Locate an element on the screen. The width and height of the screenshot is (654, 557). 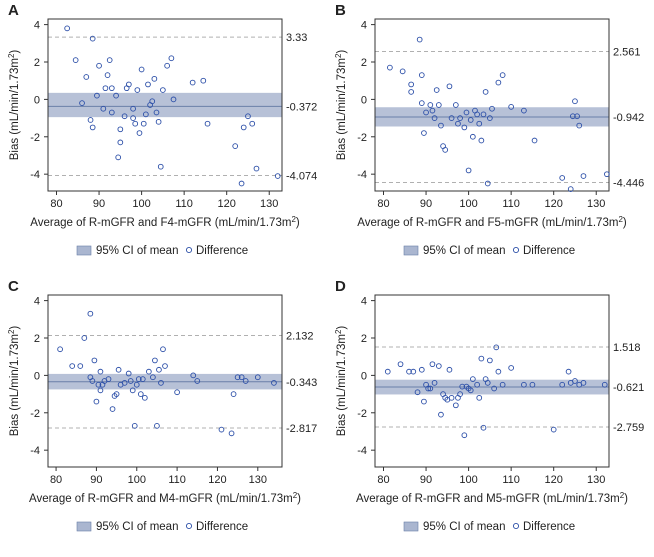
x-tick-label: 130 is located at coordinates (596, 480).